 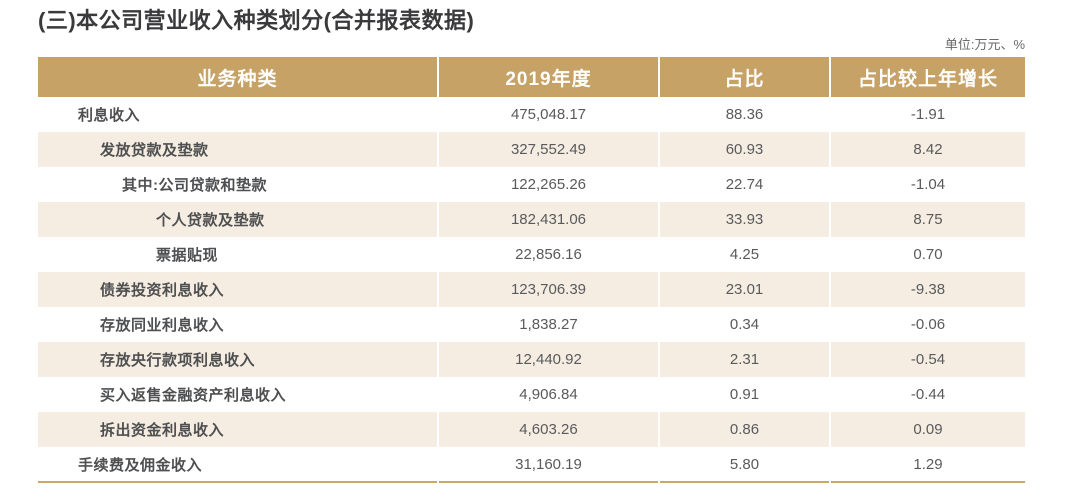 I want to click on amount-cell: 4,603.26, so click(x=549, y=429).